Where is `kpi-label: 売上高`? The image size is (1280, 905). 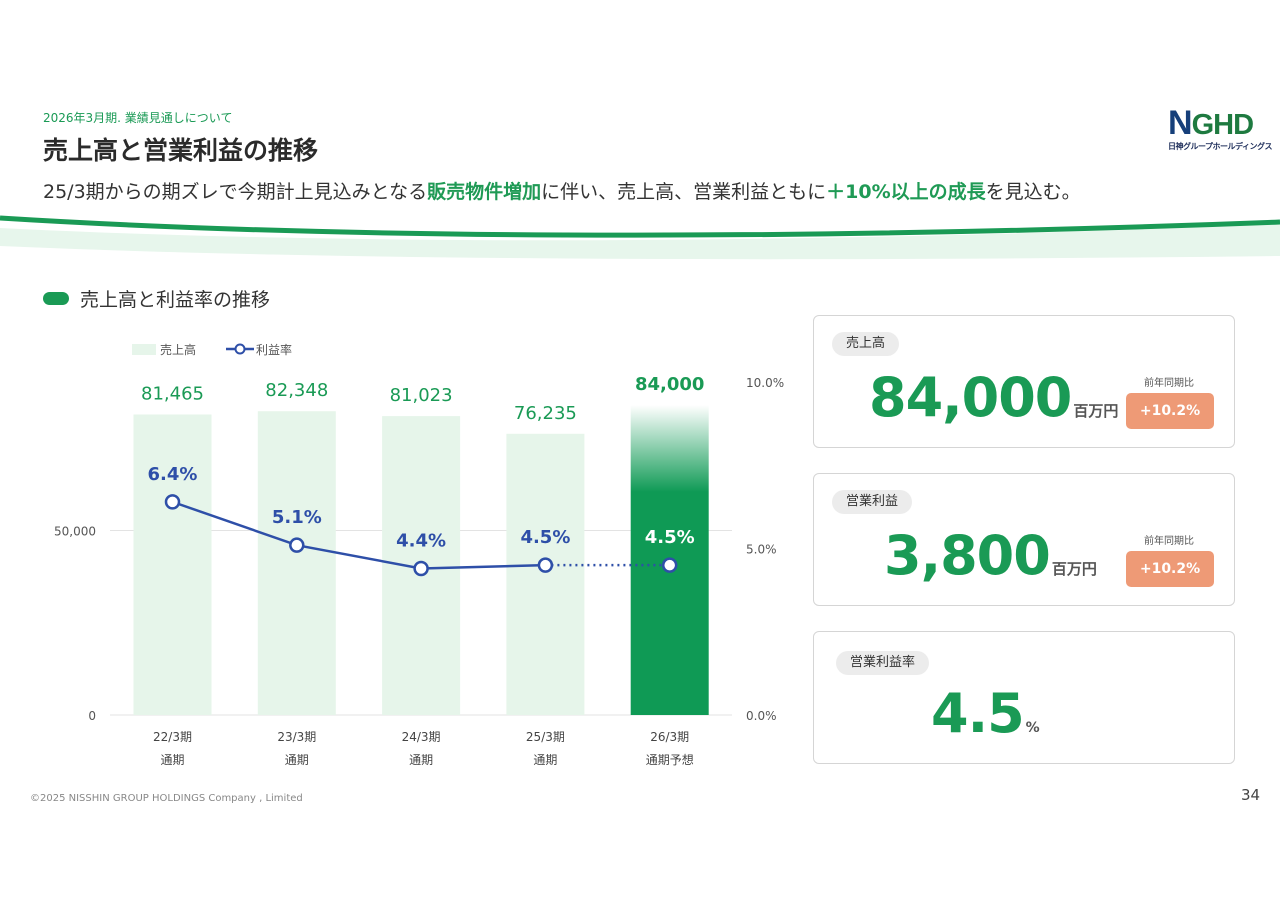 kpi-label: 売上高 is located at coordinates (866, 344).